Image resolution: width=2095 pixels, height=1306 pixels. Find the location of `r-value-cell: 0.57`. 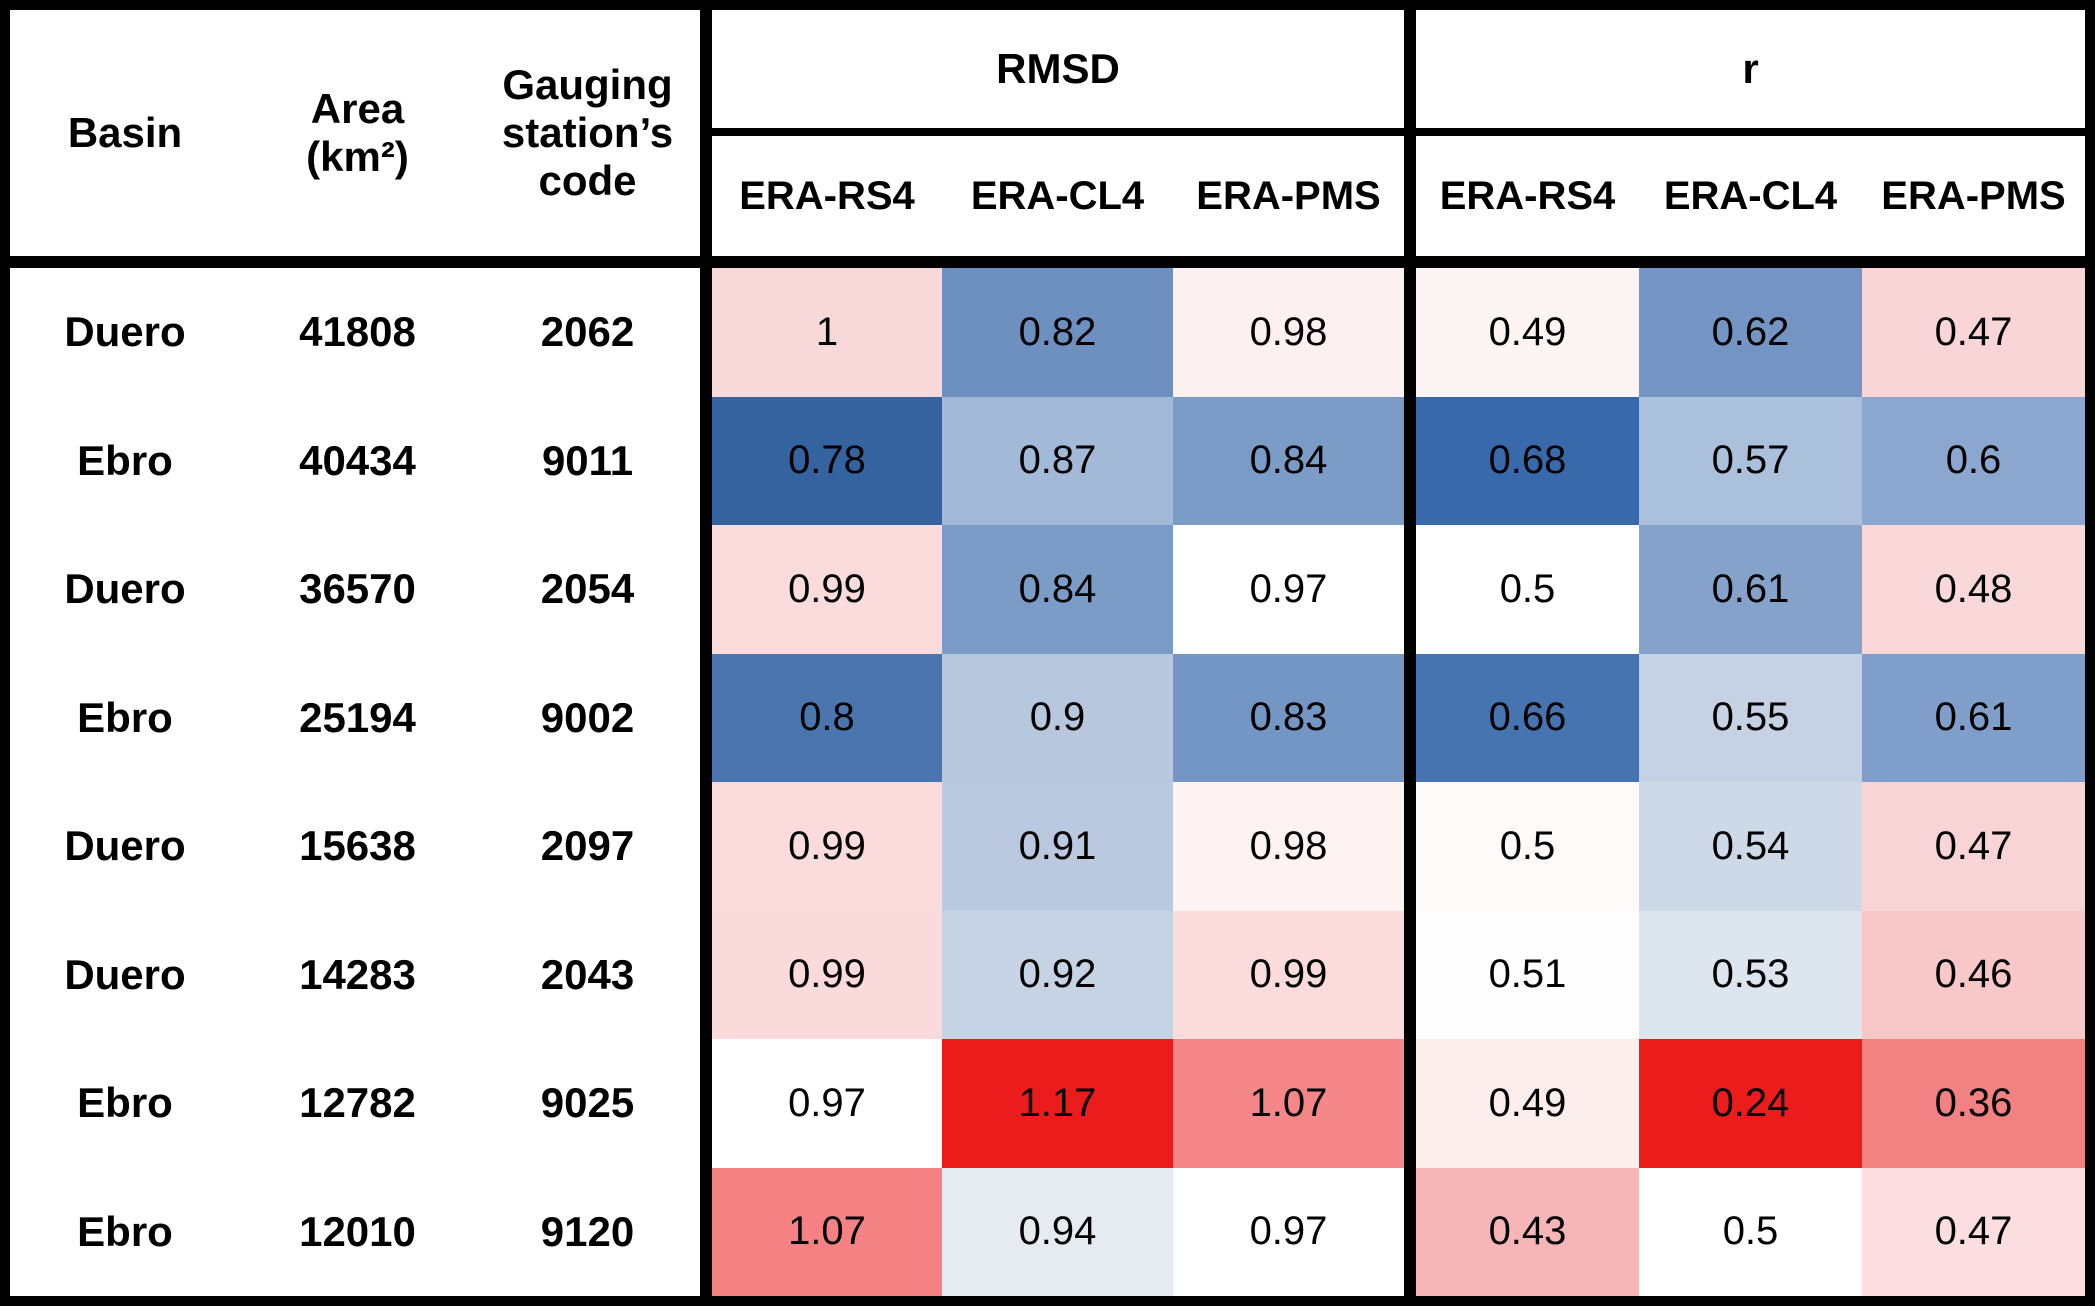

r-value-cell: 0.57 is located at coordinates (1750, 460).